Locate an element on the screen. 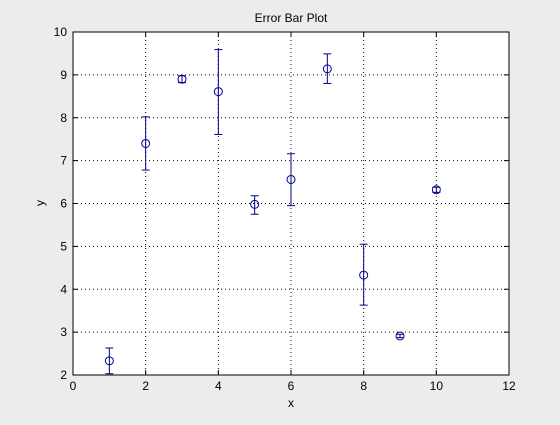  x-tick-label: 8 is located at coordinates (363, 386).